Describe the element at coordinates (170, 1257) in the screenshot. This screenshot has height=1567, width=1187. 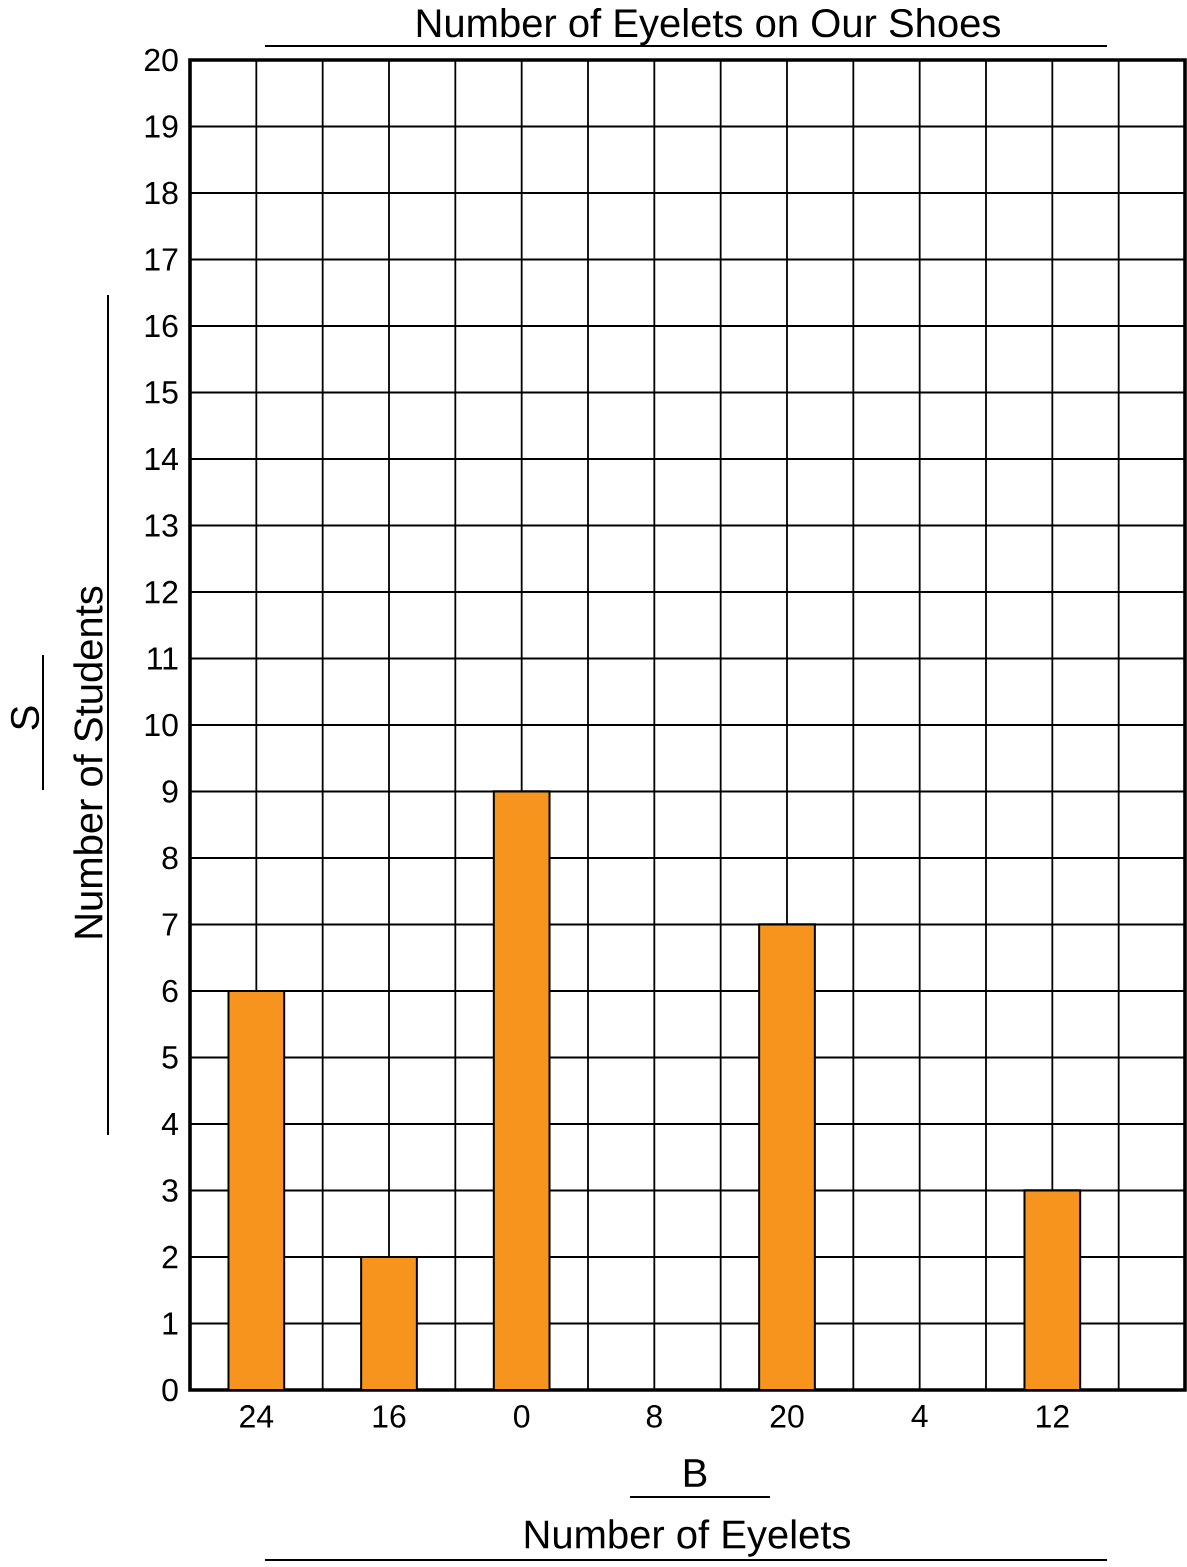
I see `y-tick-label: 2` at that location.